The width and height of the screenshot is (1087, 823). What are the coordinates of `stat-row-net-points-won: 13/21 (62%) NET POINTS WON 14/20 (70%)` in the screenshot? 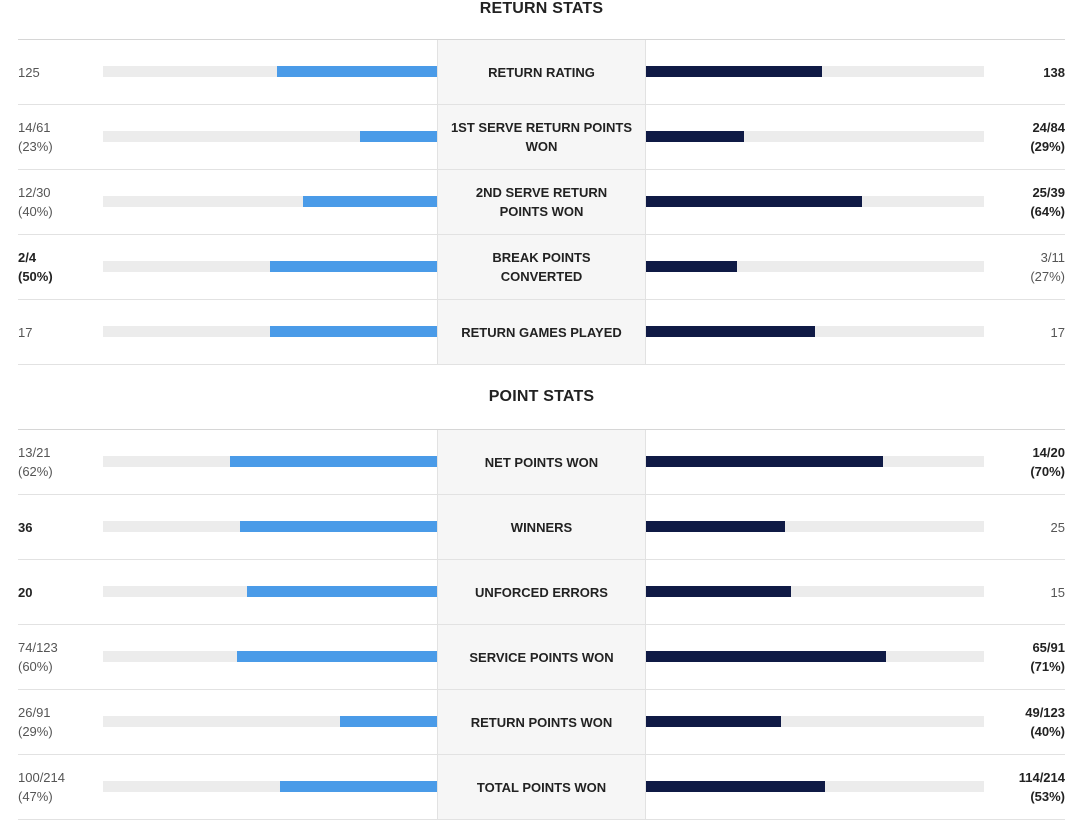 It's located at (541, 462).